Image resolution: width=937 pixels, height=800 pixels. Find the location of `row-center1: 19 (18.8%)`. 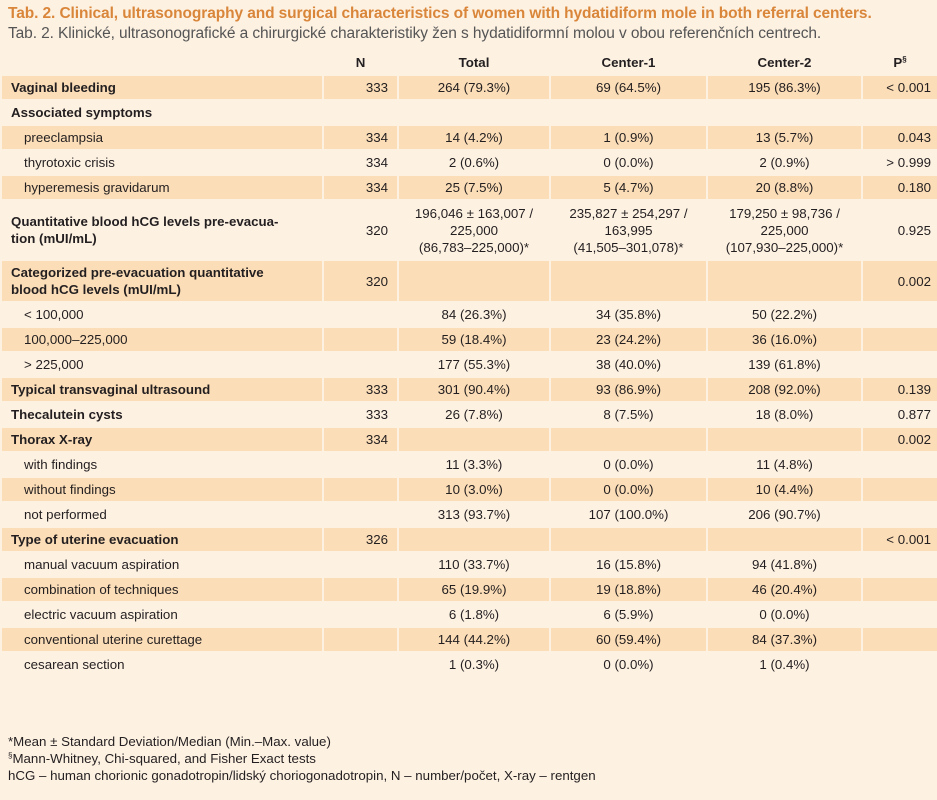

row-center1: 19 (18.8%) is located at coordinates (628, 589).